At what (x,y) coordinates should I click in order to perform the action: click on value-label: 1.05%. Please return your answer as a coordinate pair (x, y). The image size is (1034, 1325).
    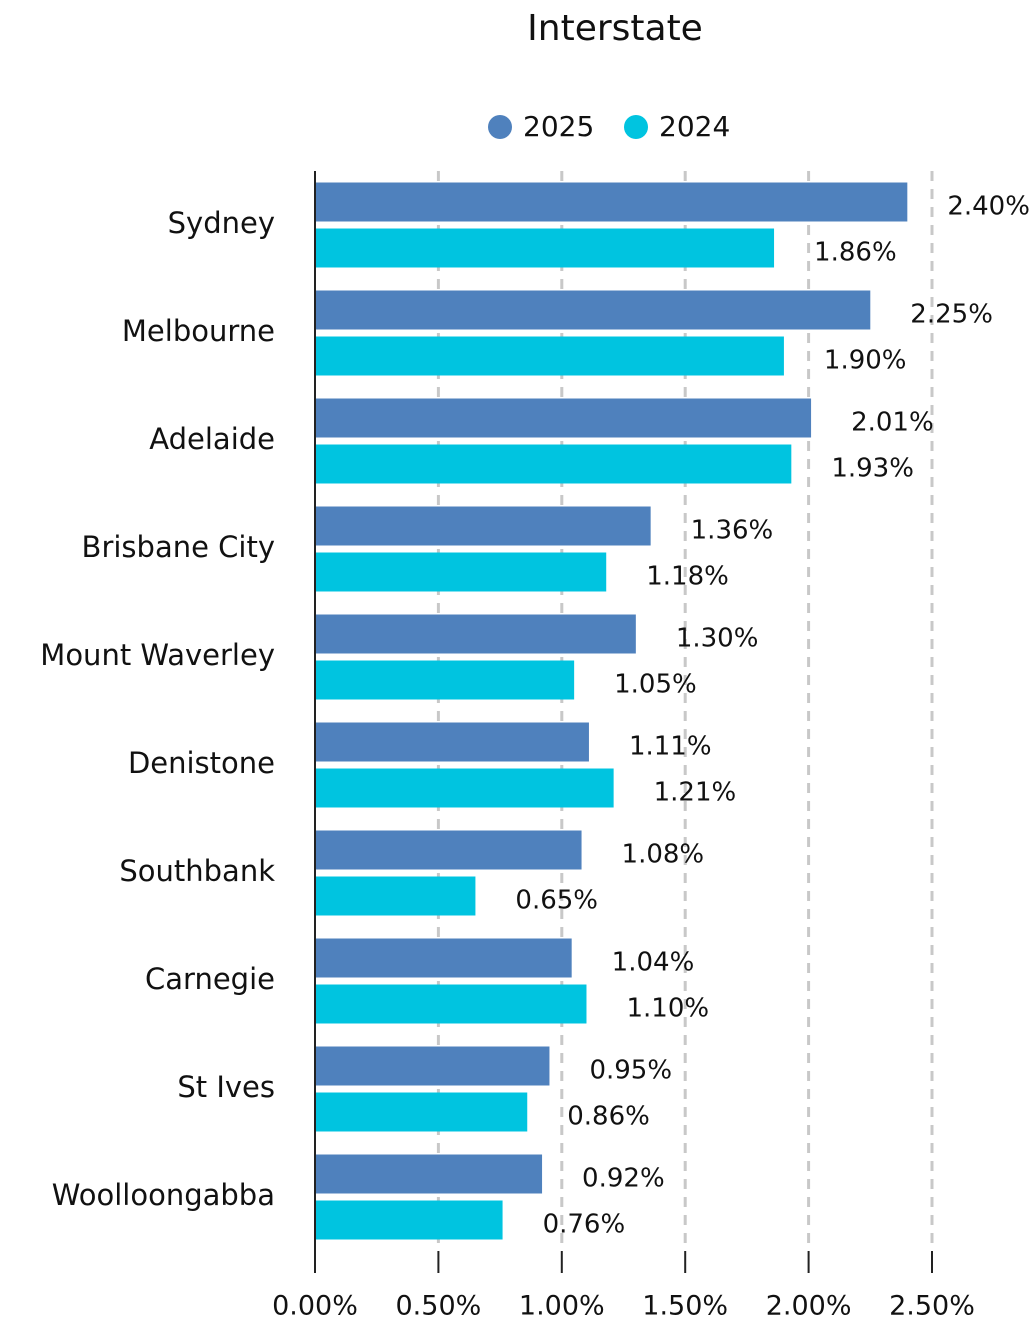
    Looking at the image, I should click on (655, 685).